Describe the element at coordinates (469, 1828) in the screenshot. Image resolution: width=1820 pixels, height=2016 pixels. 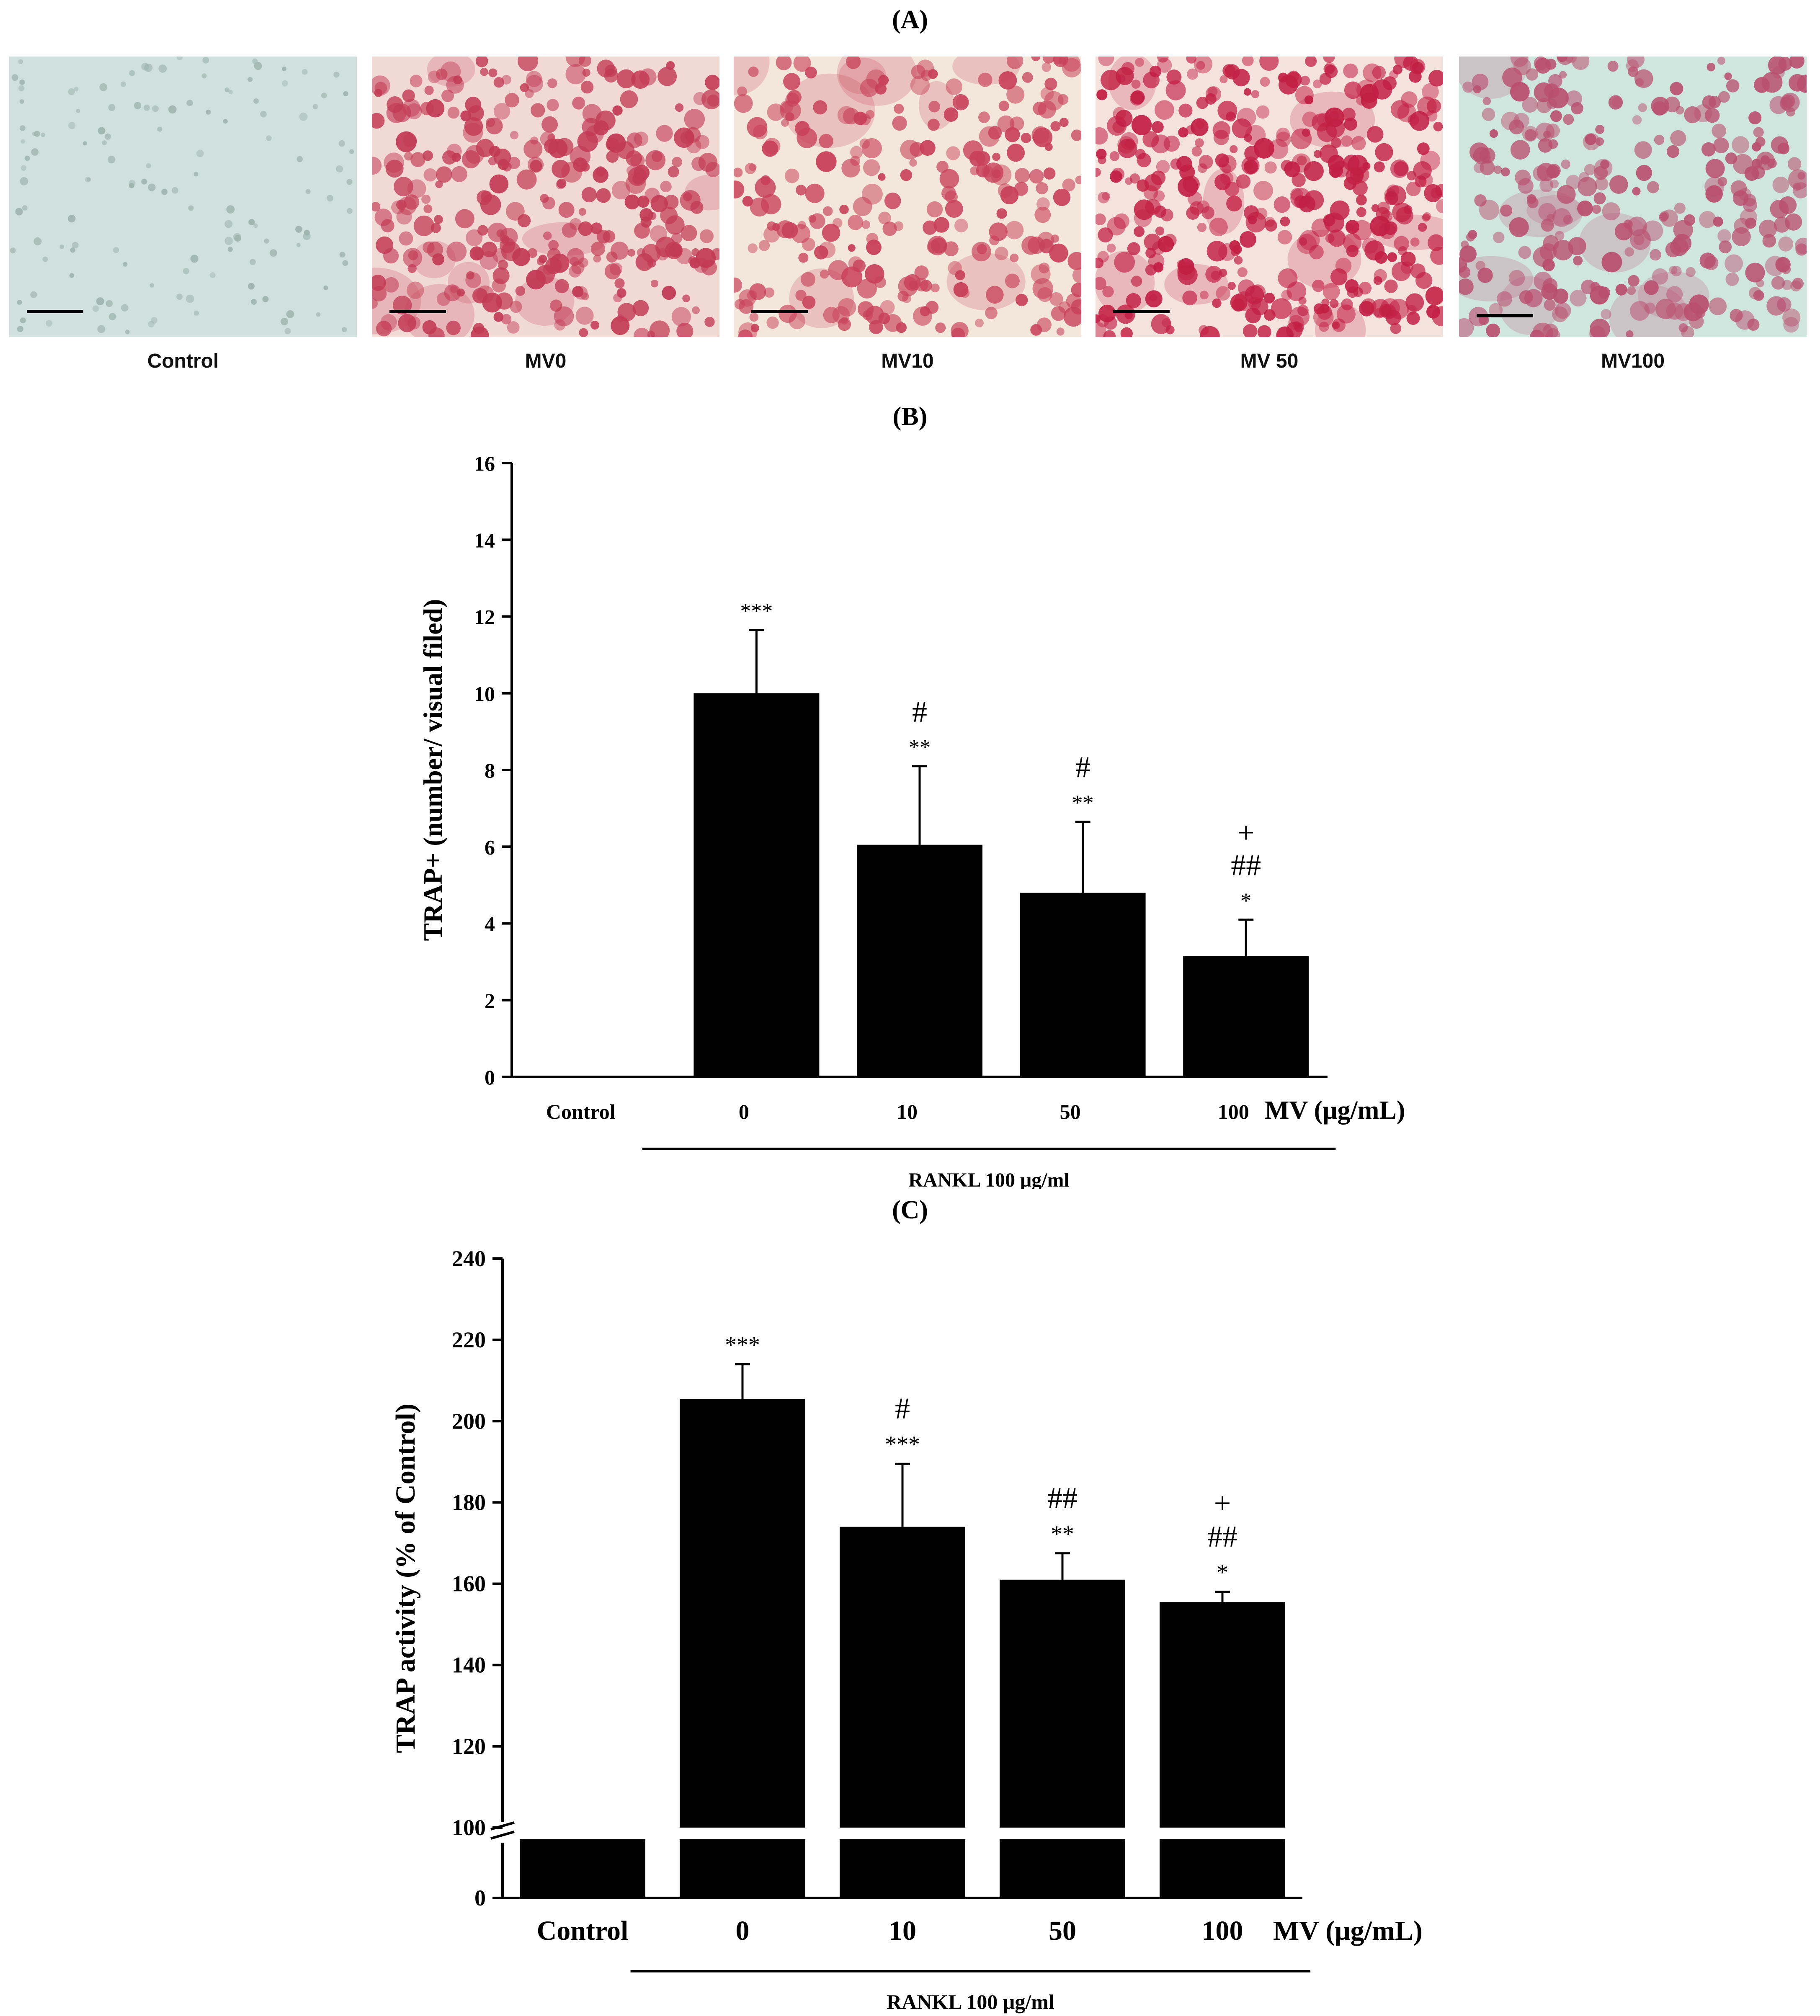
I see `y-tick-label: 100` at that location.